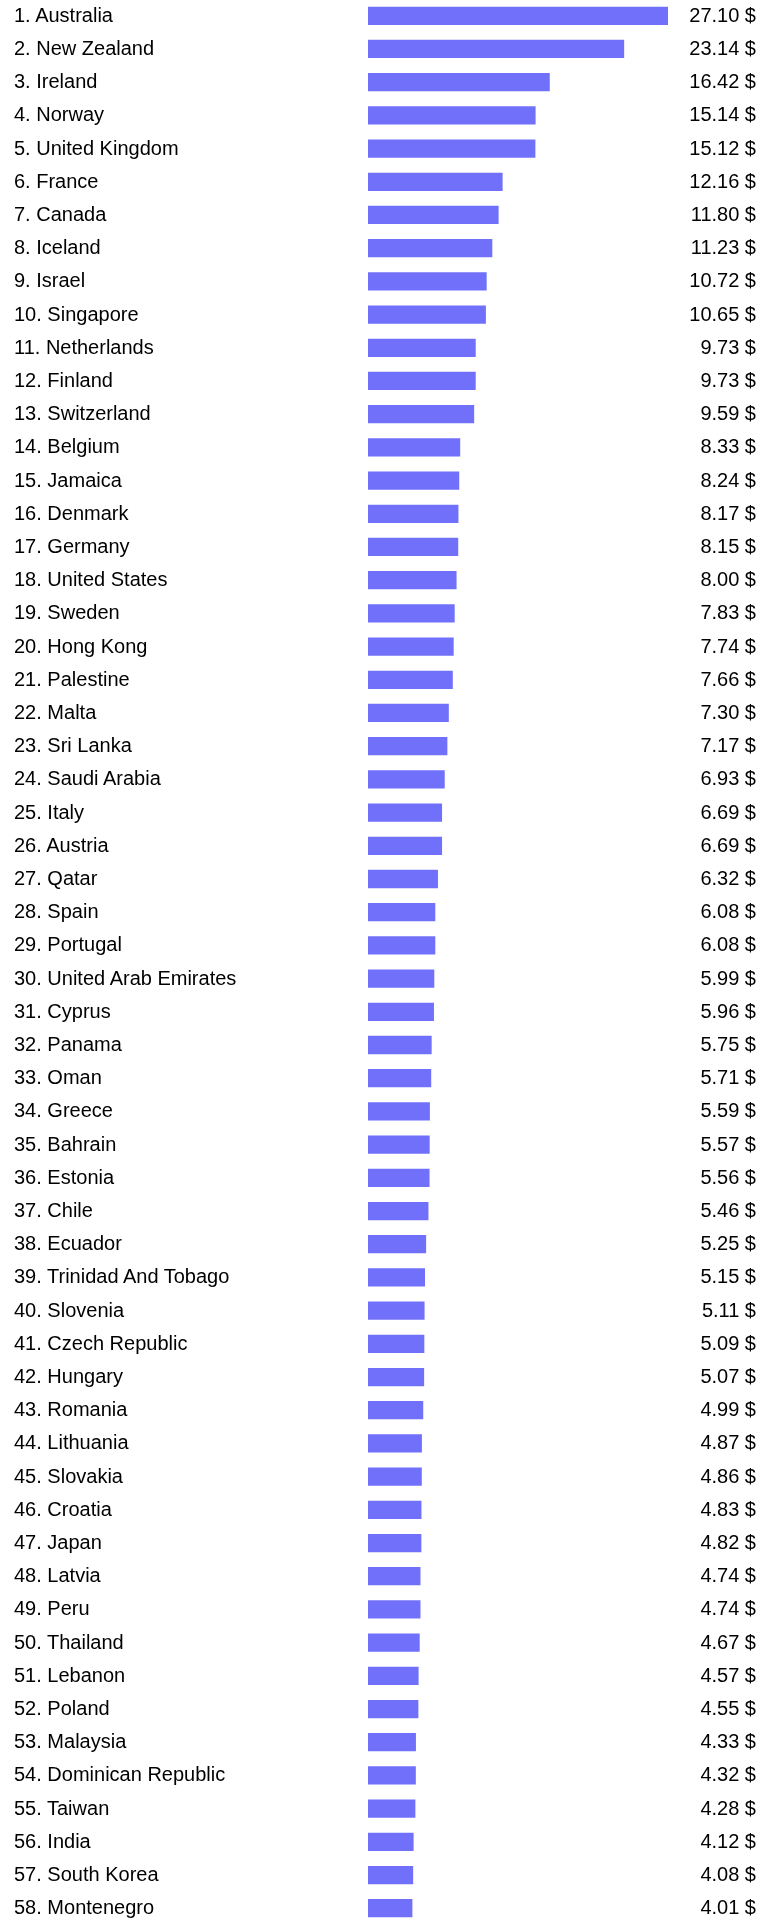  I want to click on data-label: 4.82 $, so click(728, 1542).